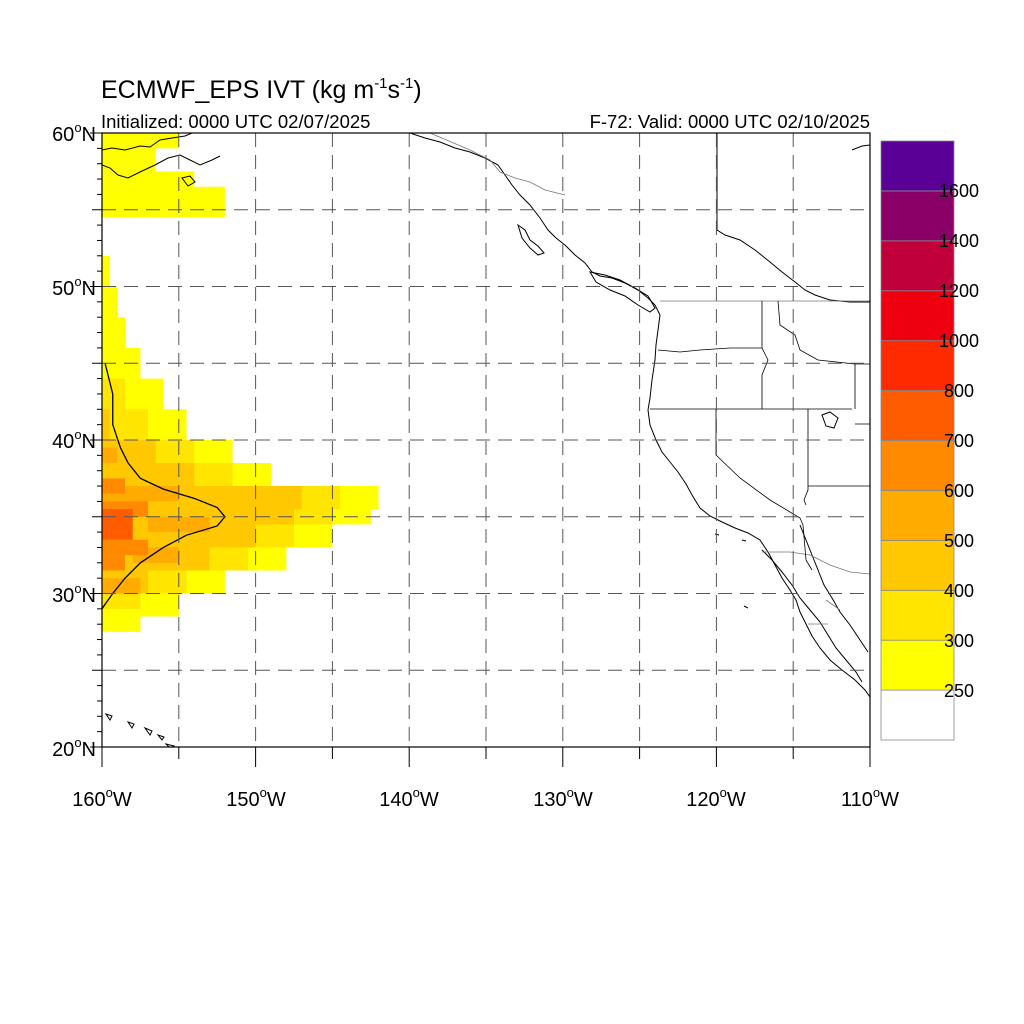 Image resolution: width=1024 pixels, height=1024 pixels. Describe the element at coordinates (959, 691) in the screenshot. I see `colorbar-label-250: 250` at that location.